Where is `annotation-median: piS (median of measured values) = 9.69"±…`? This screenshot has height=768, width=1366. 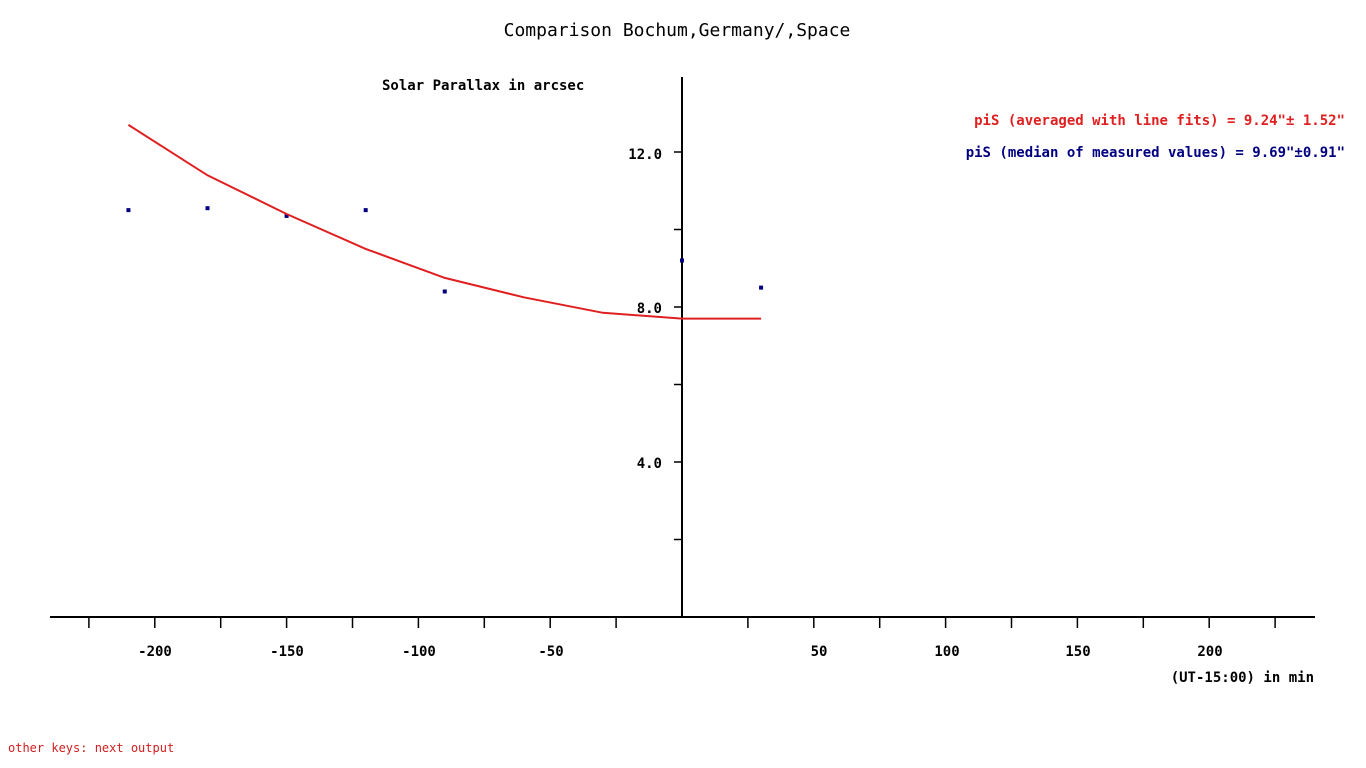
annotation-median: piS (median of measured values) = 9.69"±… is located at coordinates (1155, 153).